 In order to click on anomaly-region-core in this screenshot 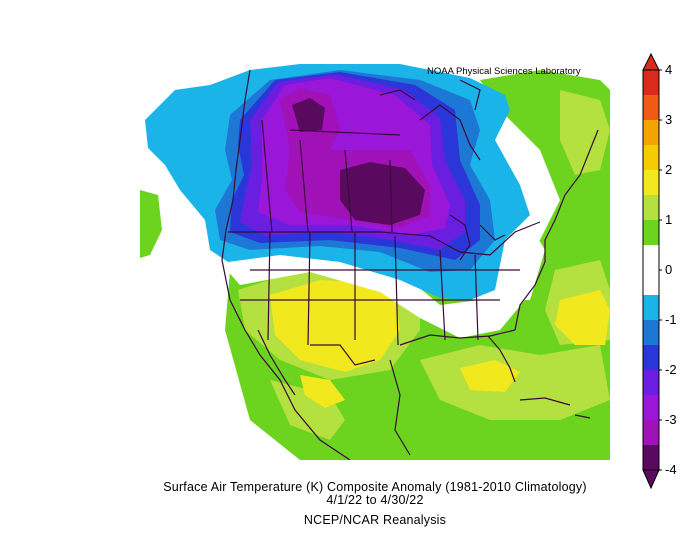, I will do `click(382, 193)`.